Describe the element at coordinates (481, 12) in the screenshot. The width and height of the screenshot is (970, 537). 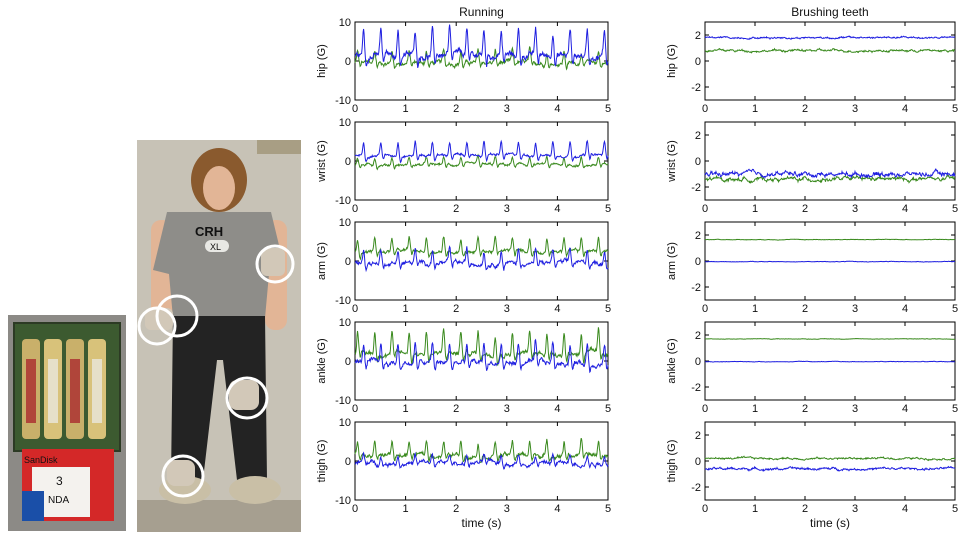
I see `chart-title: Running` at that location.